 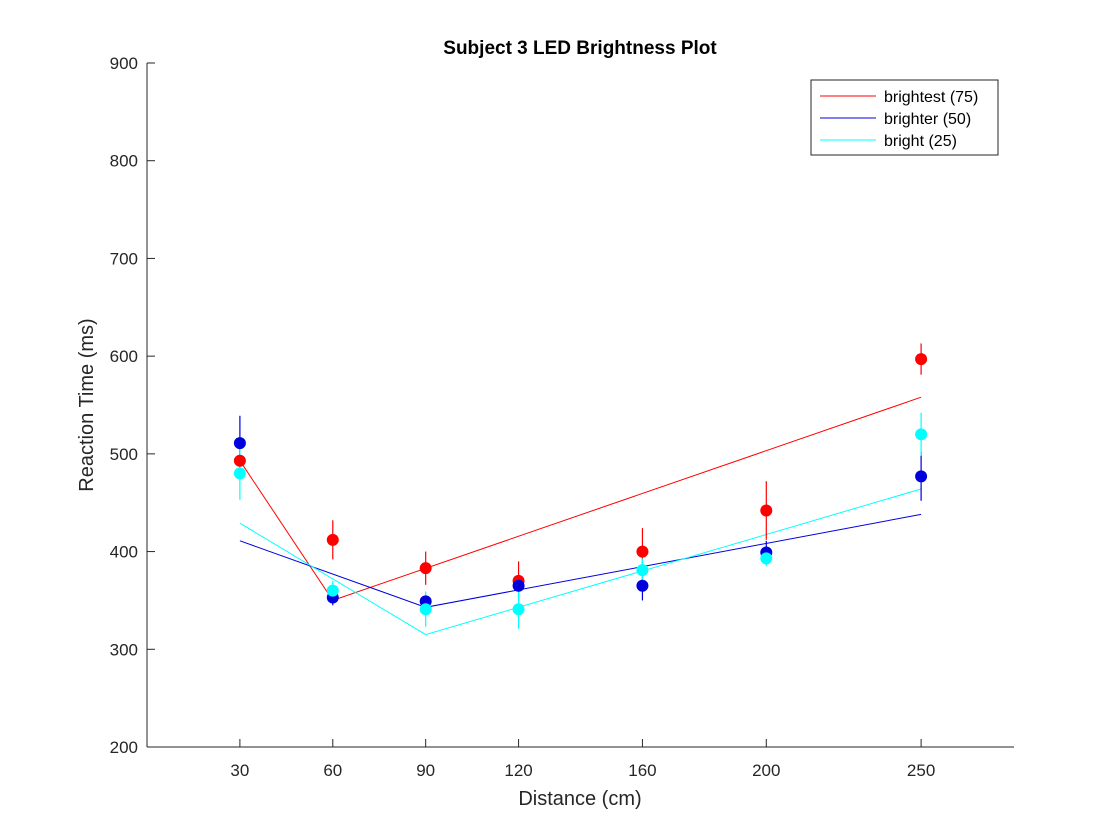 I want to click on x-tick-label: 250, so click(x=921, y=770).